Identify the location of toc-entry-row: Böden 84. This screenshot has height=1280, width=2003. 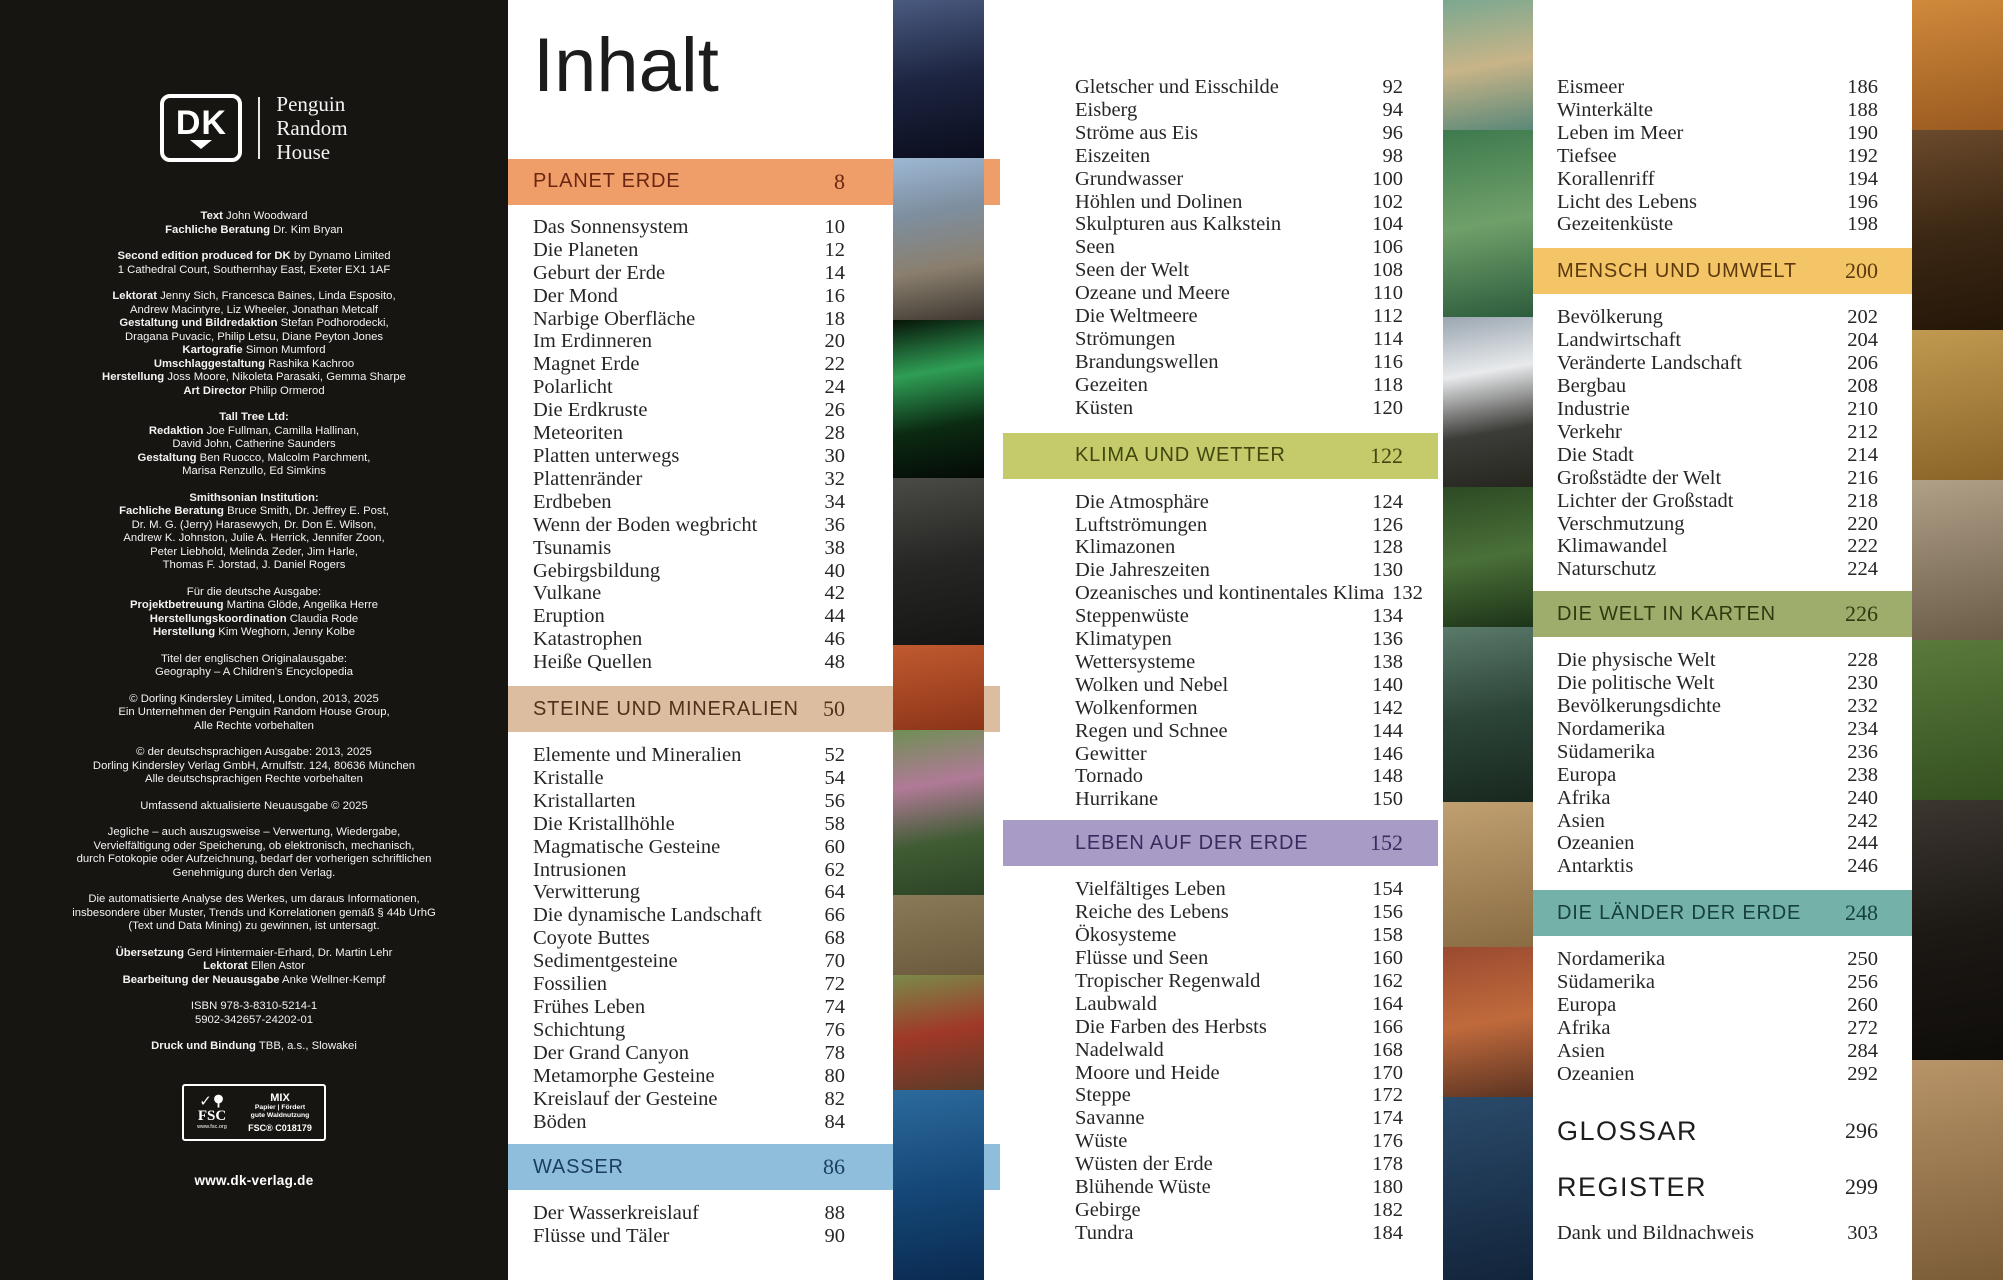
(689, 1122).